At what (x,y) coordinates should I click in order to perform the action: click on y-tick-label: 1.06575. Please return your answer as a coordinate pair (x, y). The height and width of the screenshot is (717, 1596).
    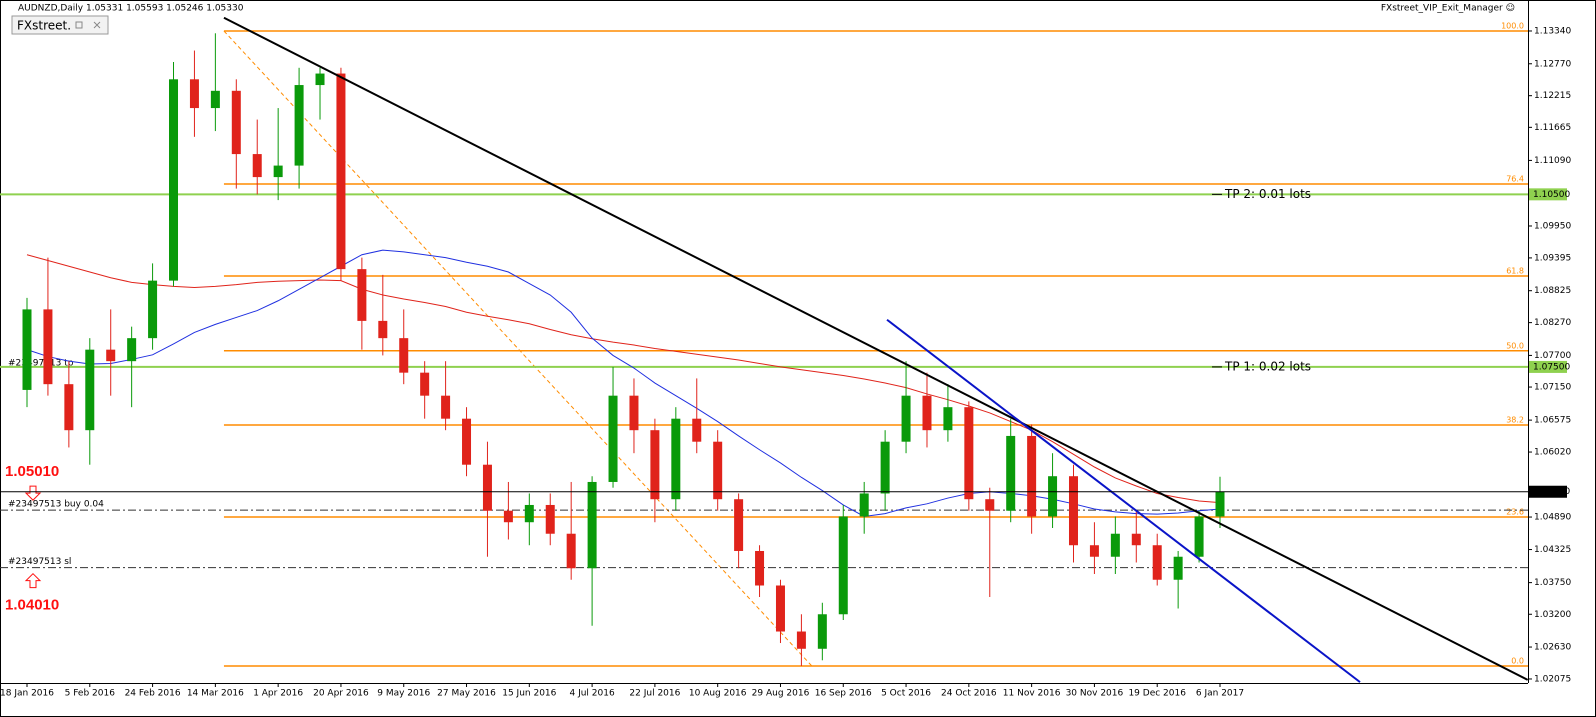
    Looking at the image, I should click on (1552, 421).